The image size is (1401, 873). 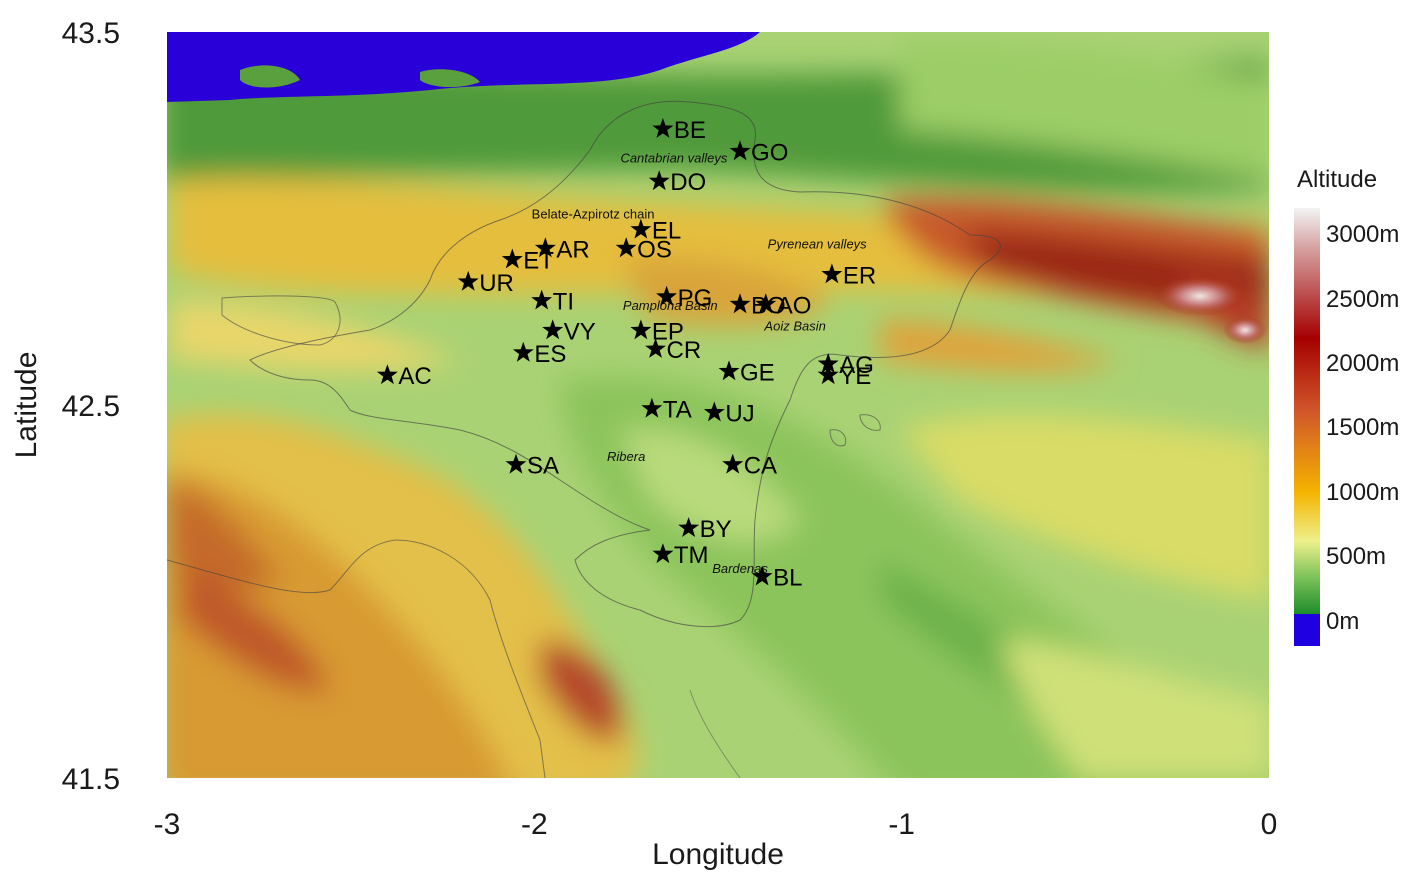 I want to click on station-do: DO, so click(x=677, y=182).